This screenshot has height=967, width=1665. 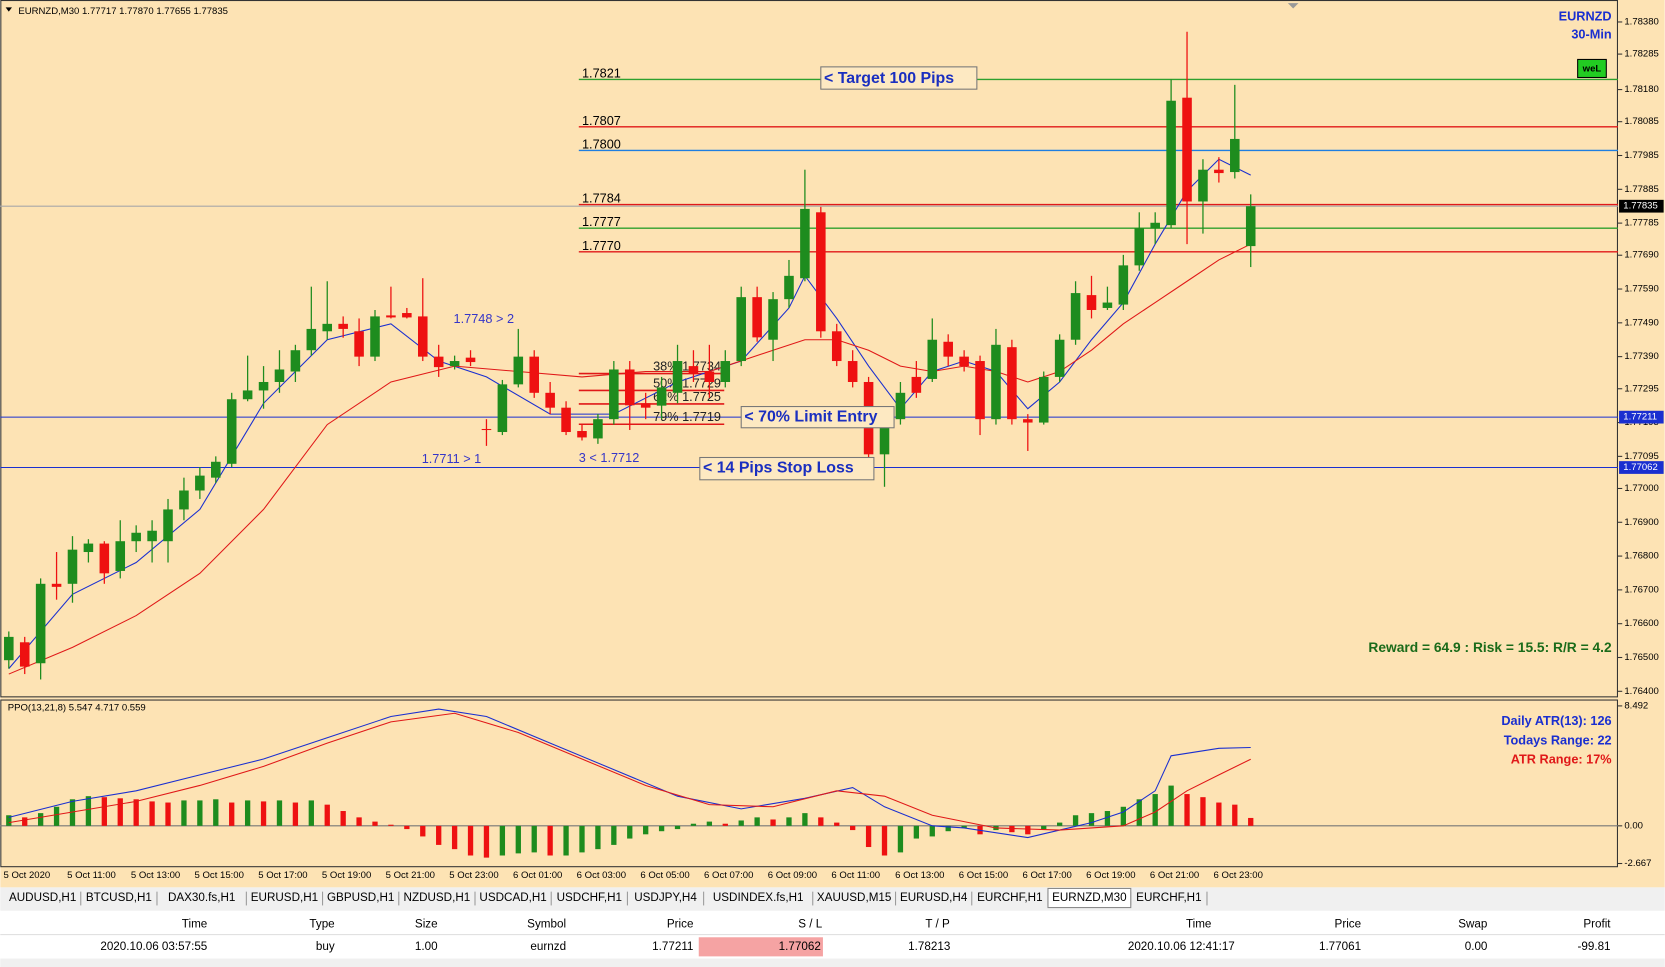 I want to click on tab: EURNZD,M30, so click(x=1089, y=897).